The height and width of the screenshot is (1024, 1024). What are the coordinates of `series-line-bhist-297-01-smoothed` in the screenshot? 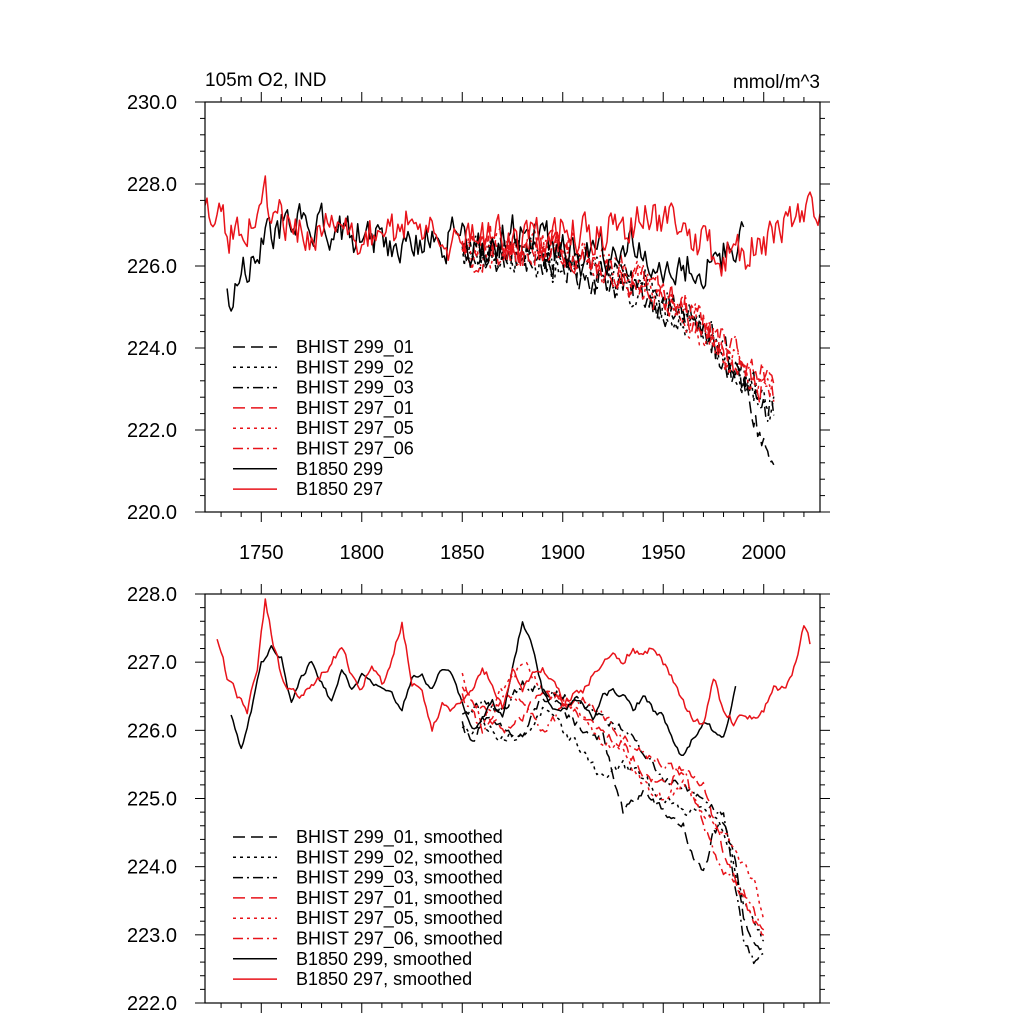 It's located at (613, 811).